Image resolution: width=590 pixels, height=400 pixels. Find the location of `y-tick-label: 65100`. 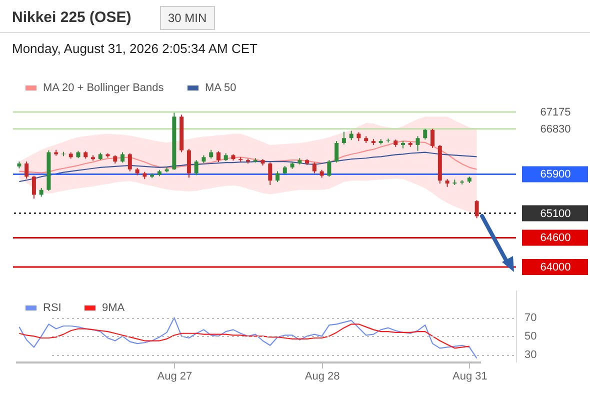

y-tick-label: 65100 is located at coordinates (555, 214).